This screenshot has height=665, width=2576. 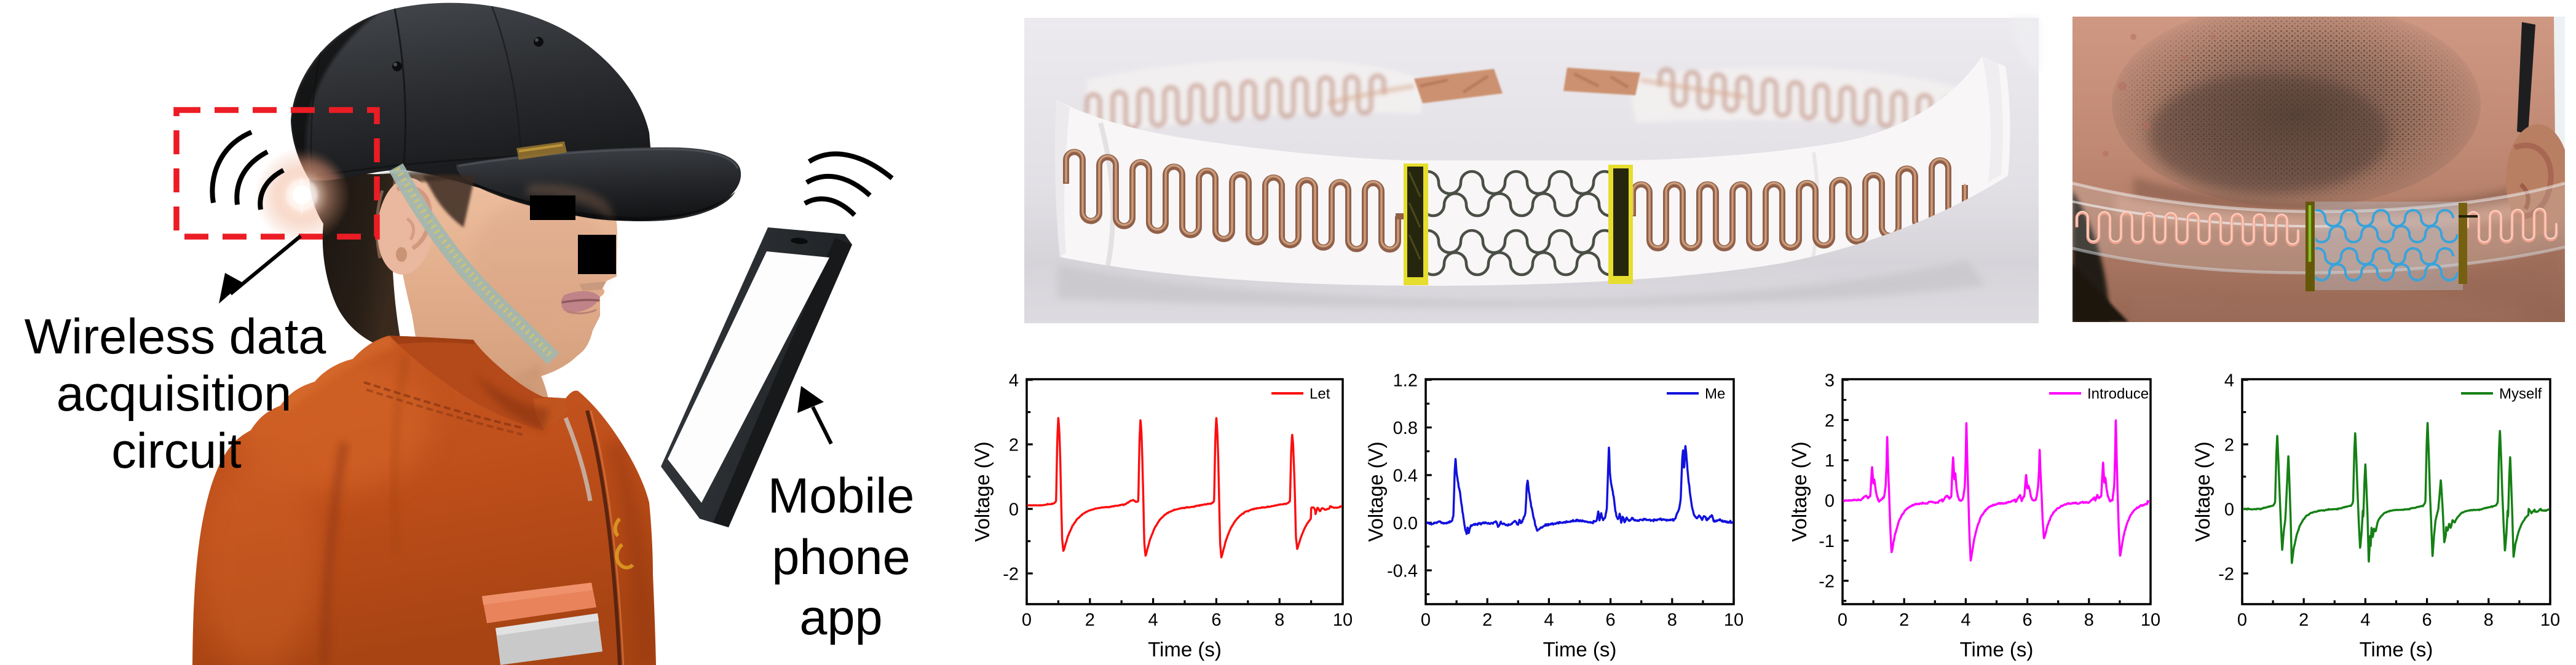 What do you see at coordinates (1715, 395) in the screenshot?
I see `svg-text: Me` at bounding box center [1715, 395].